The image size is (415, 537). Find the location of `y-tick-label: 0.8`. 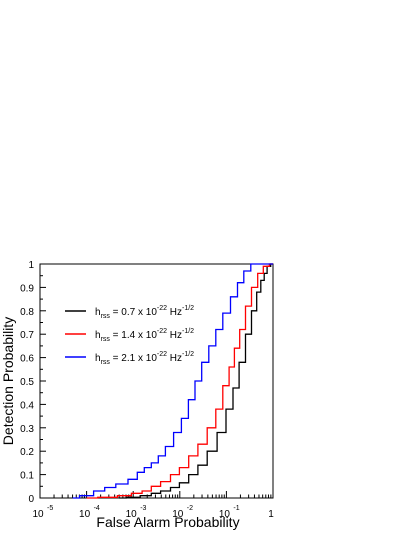

y-tick-label: 0.8 is located at coordinates (27, 312).